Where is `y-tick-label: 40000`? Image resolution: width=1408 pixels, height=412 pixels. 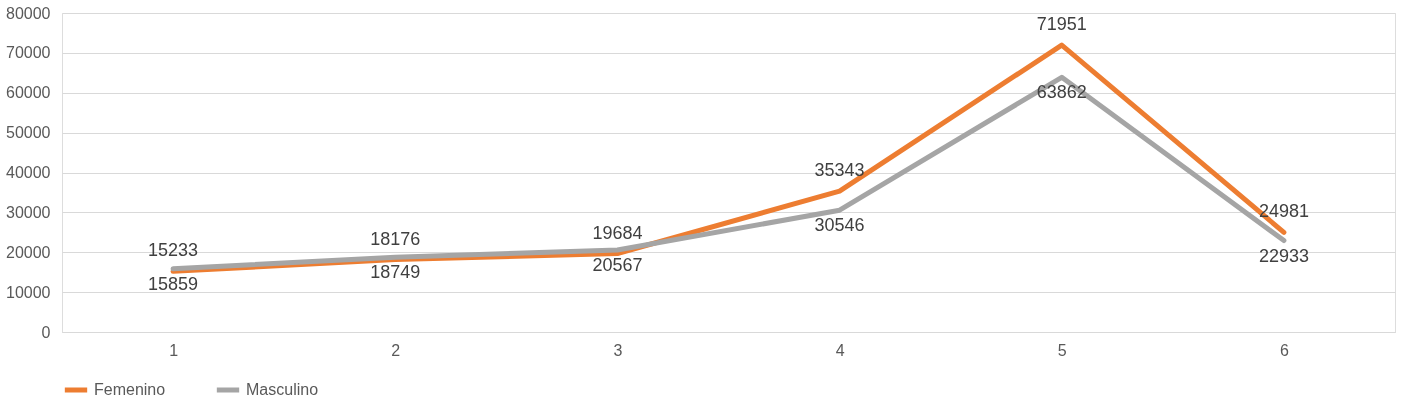 y-tick-label: 40000 is located at coordinates (28, 172).